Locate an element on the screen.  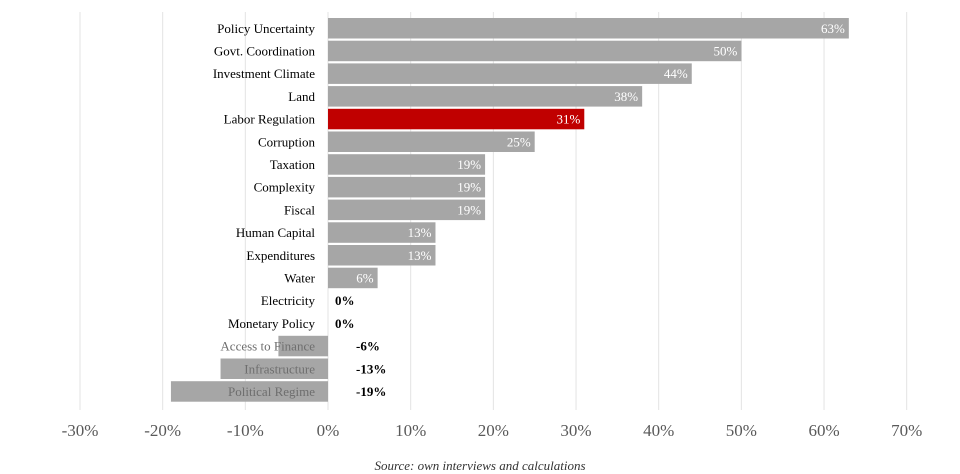
category-label: Policy Uncertainty is located at coordinates (266, 28).